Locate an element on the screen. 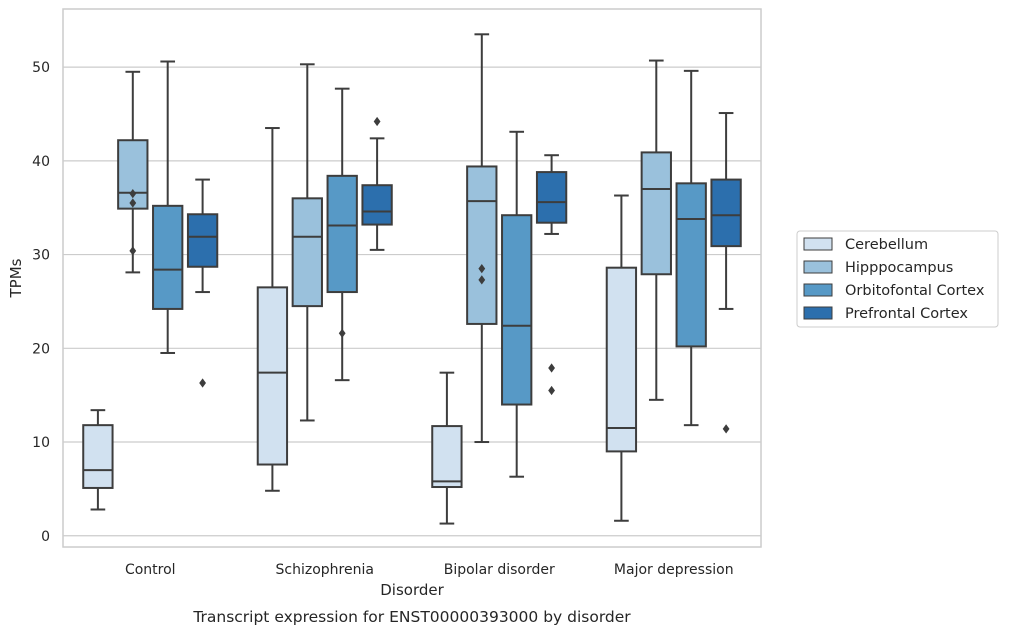 This screenshot has width=1009, height=634. y-tick-label: 0 is located at coordinates (45, 537).